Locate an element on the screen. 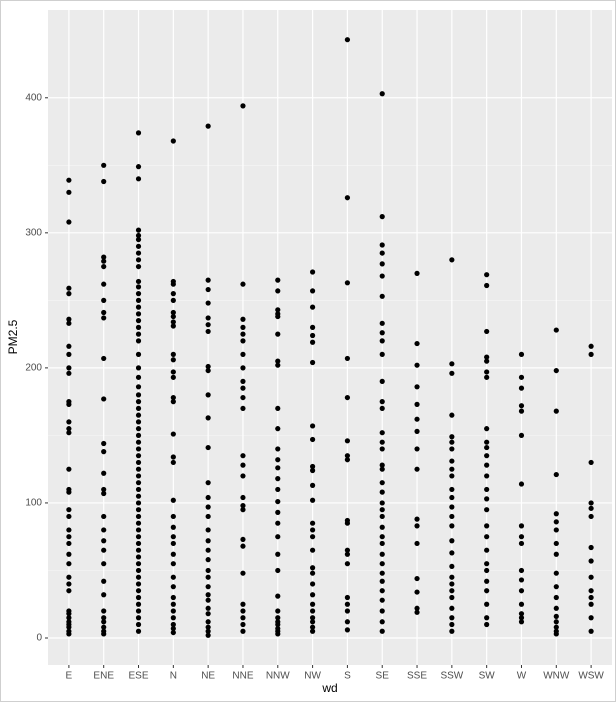 Image resolution: width=616 pixels, height=702 pixels. x-tick-label: N is located at coordinates (173, 676).